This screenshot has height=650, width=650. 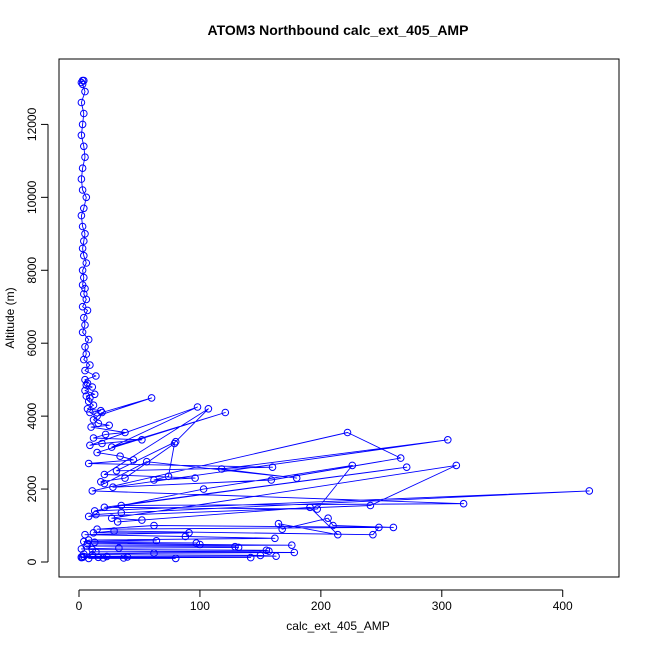 What do you see at coordinates (442, 606) in the screenshot?
I see `x-tick-label: 300` at bounding box center [442, 606].